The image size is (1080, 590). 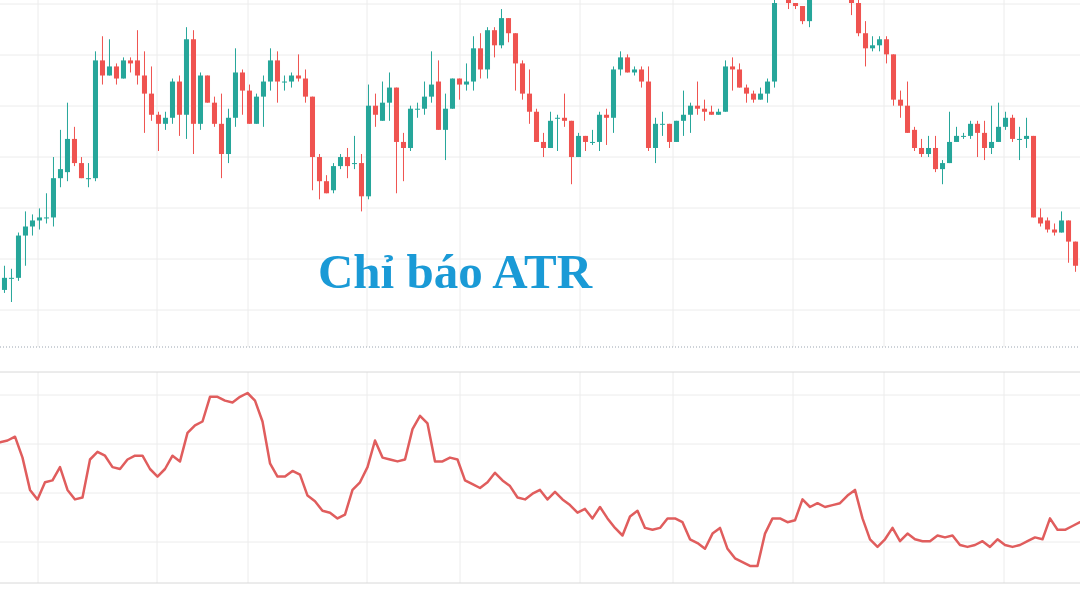 What do you see at coordinates (455, 271) in the screenshot?
I see `text: Chỉ báo ATR` at bounding box center [455, 271].